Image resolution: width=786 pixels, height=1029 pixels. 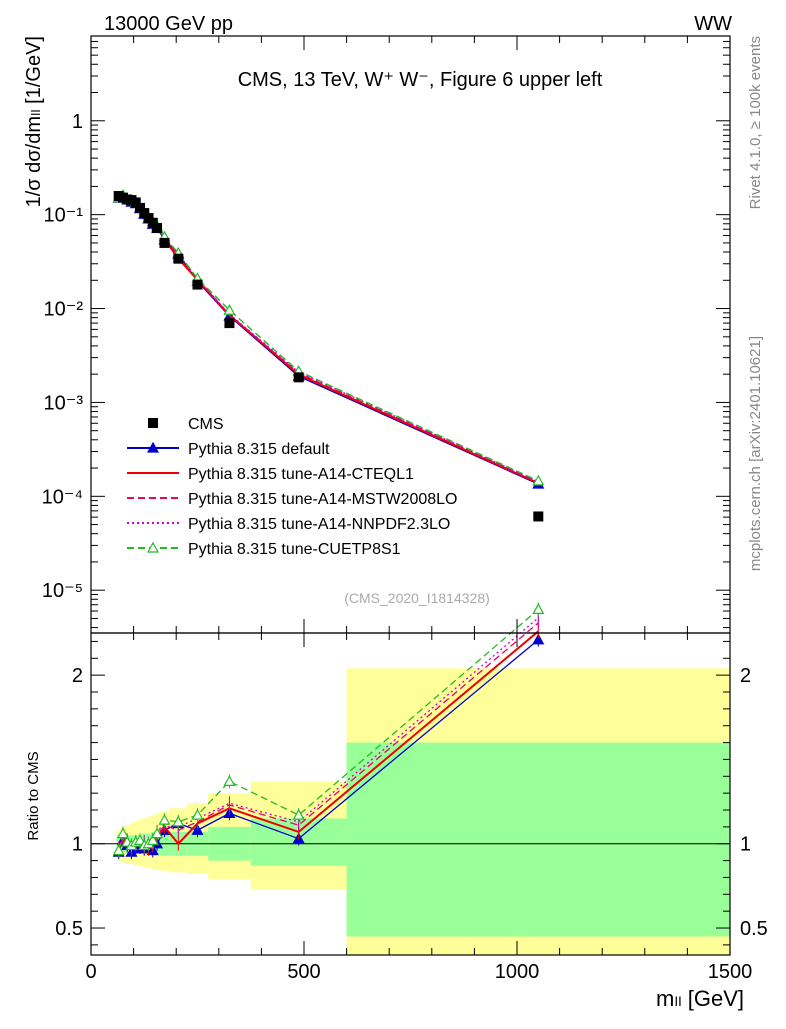 I want to click on legend-label: Pythia 8.315 tune-A14-CTEQL1, so click(x=301, y=474).